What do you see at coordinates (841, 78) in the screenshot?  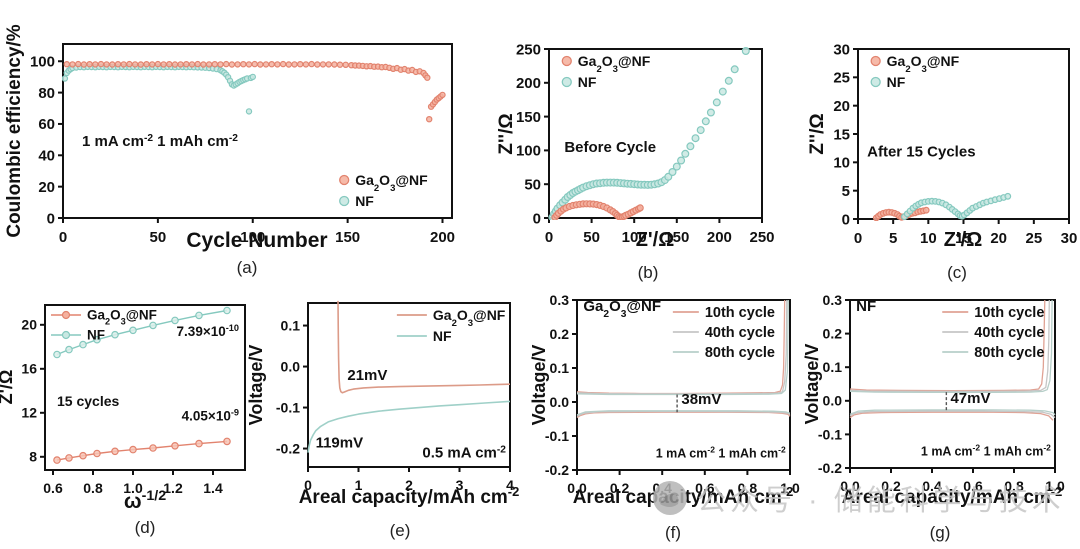 I see `svg-text: 25` at bounding box center [841, 78].